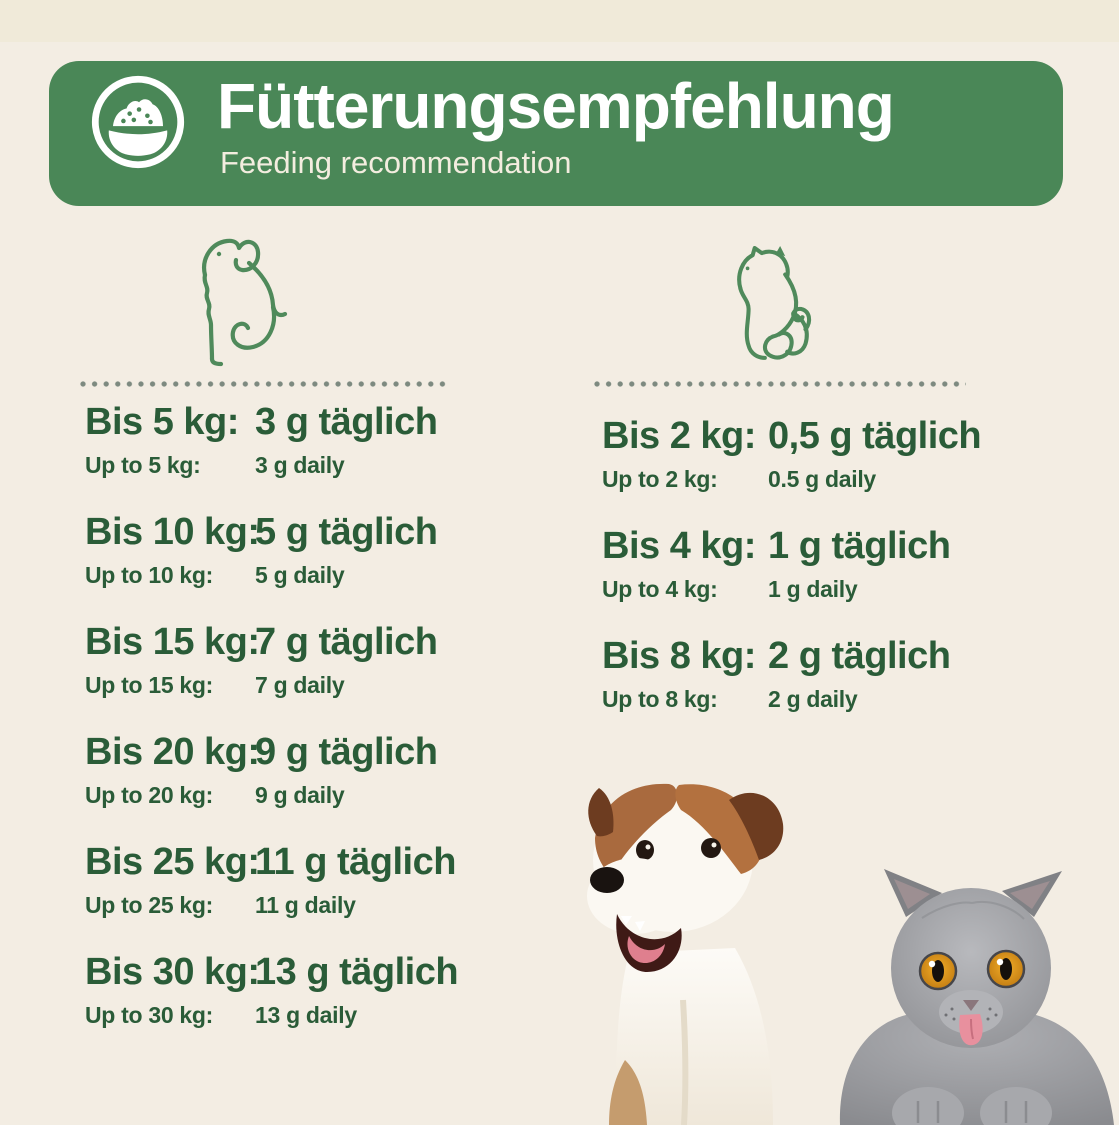 This screenshot has height=1125, width=1119. Describe the element at coordinates (305, 905) in the screenshot. I see `amount-value-en: 11 g daily` at that location.